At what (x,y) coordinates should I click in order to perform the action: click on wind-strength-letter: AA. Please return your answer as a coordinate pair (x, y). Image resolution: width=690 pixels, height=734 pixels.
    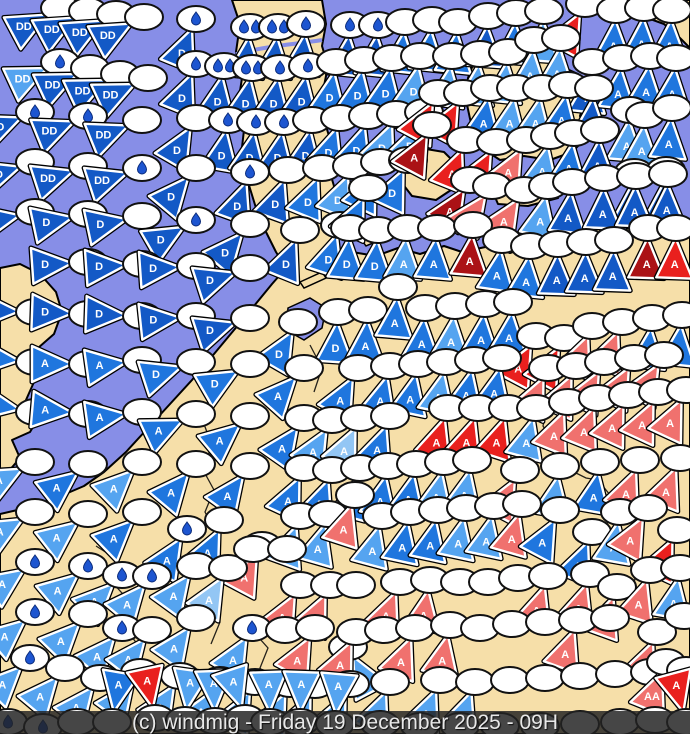
    Looking at the image, I should click on (652, 697).